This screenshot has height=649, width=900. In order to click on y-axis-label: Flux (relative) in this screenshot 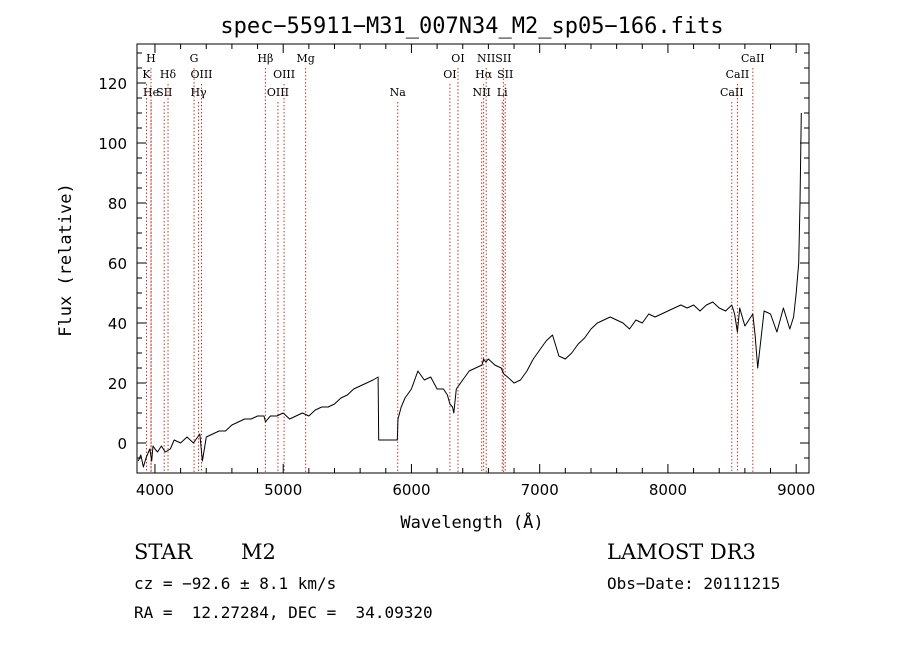, I will do `click(66, 260)`.